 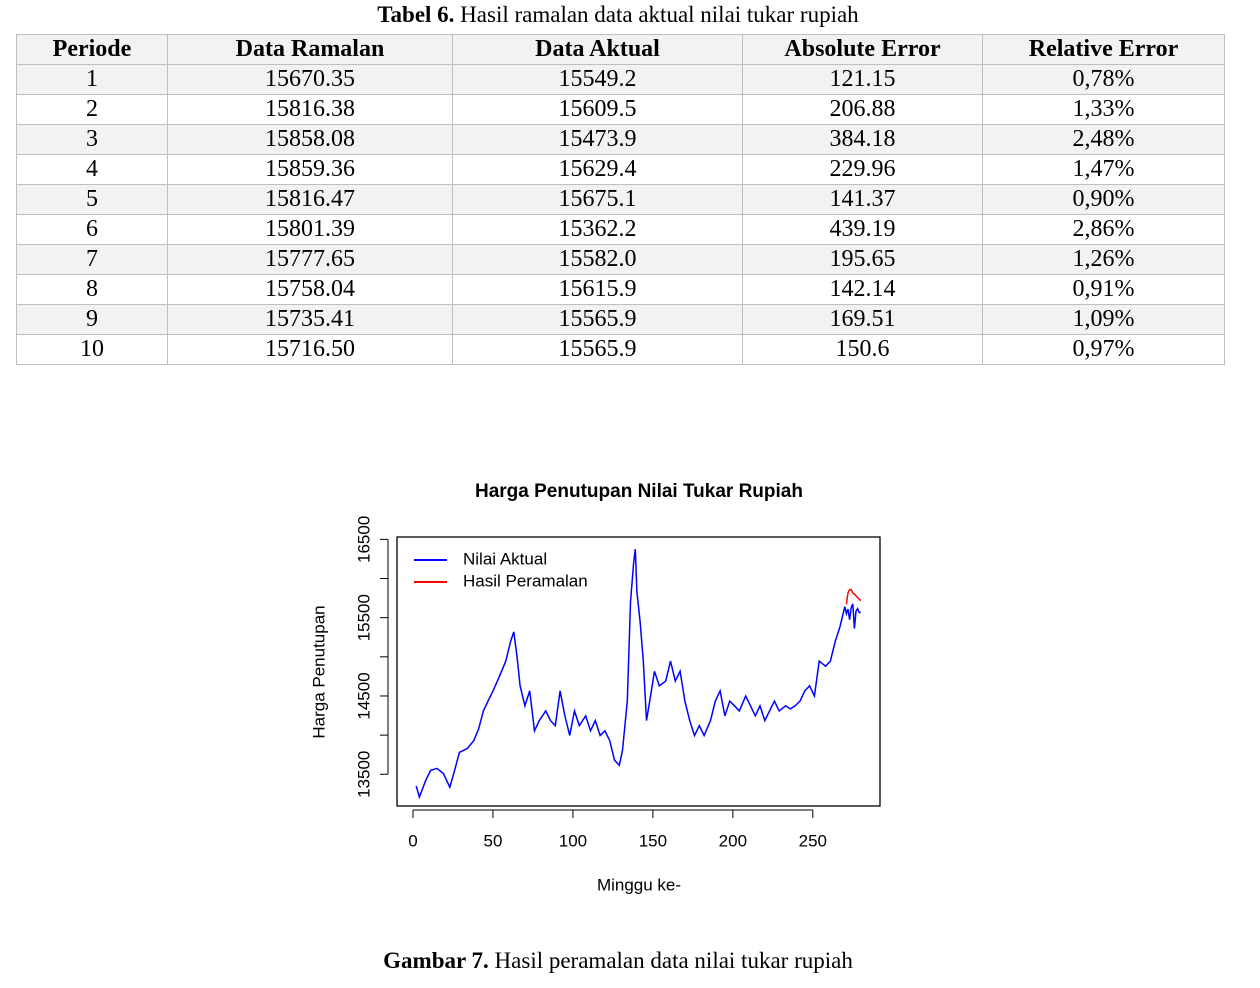 What do you see at coordinates (310, 49) in the screenshot?
I see `header-cell: Data Ramalan` at bounding box center [310, 49].